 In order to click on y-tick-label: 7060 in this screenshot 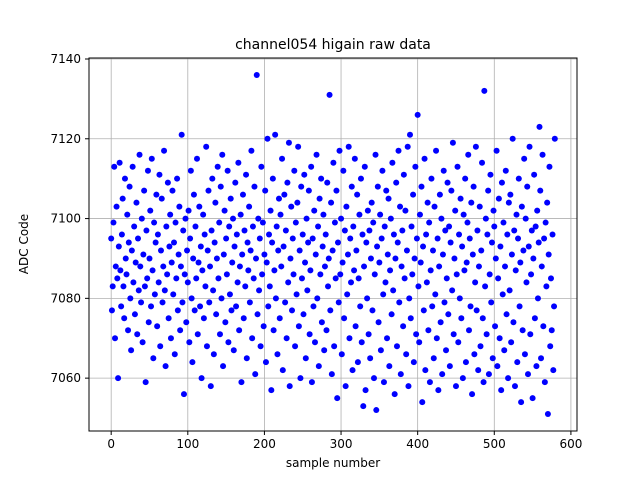, I will do `click(65, 378)`.